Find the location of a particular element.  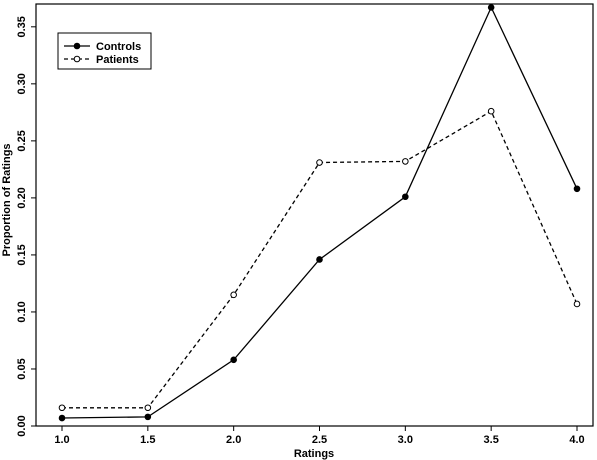

x-tick-label: 3.0 is located at coordinates (405, 440).